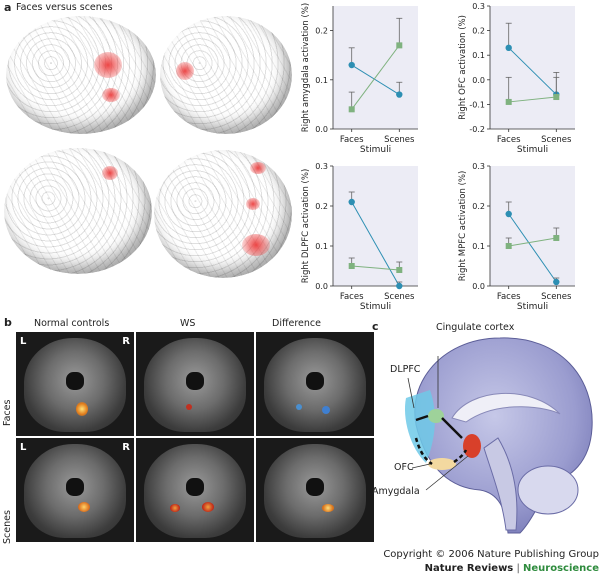 The image size is (605, 577). I want to click on y-tick-label-1-0: -0.2, so click(477, 129).